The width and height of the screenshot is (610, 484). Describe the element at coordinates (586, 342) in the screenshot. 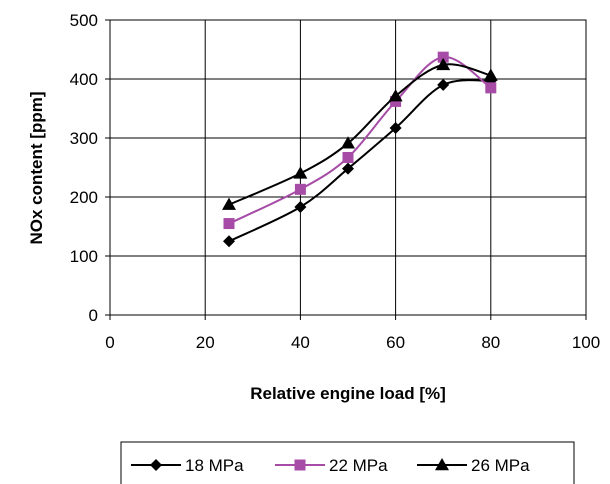

I see `x-tick-label: 100` at that location.